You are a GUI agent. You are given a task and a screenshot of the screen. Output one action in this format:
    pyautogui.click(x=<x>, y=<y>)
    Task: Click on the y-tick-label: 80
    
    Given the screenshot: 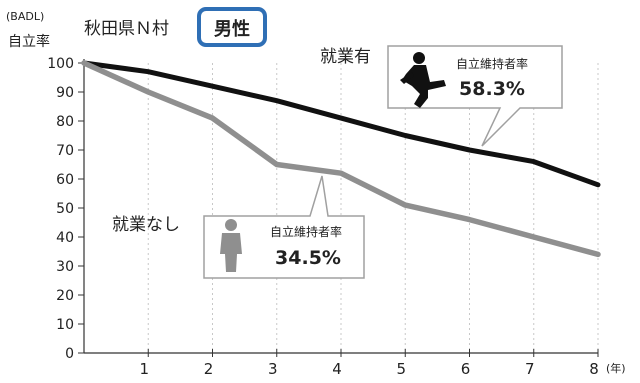 What is the action you would take?
    pyautogui.click(x=65, y=122)
    